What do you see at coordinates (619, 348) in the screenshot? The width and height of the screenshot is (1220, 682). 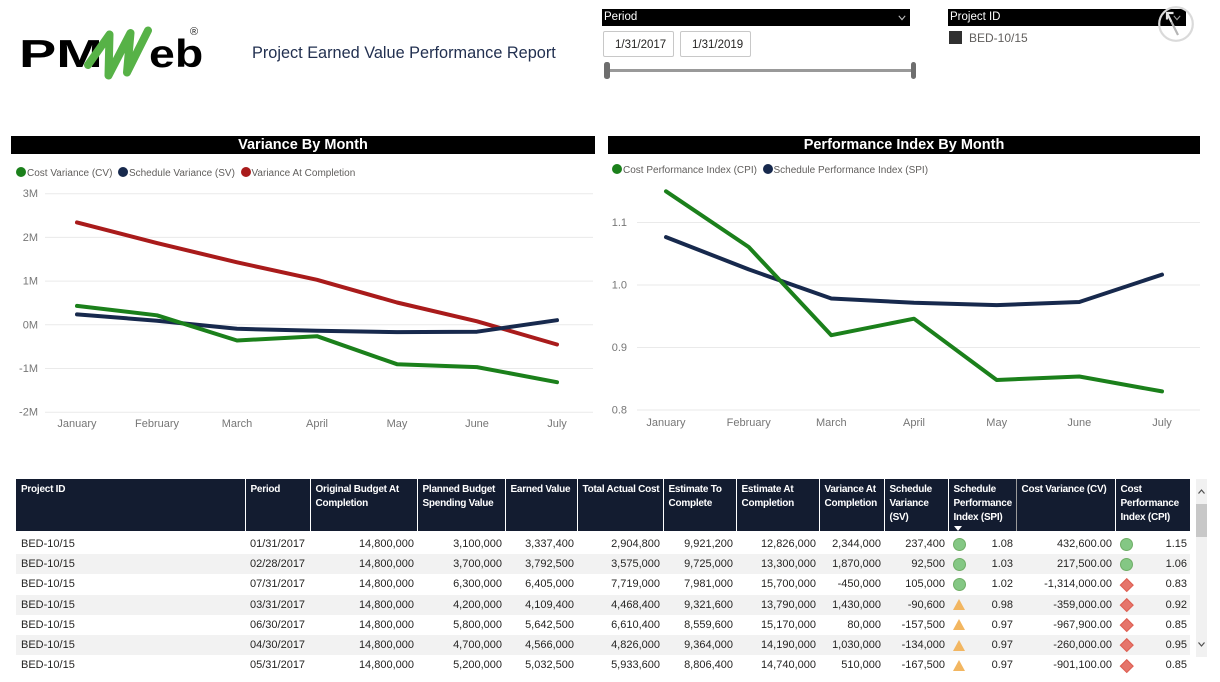 I see `svg-text: 0.9` at bounding box center [619, 348].